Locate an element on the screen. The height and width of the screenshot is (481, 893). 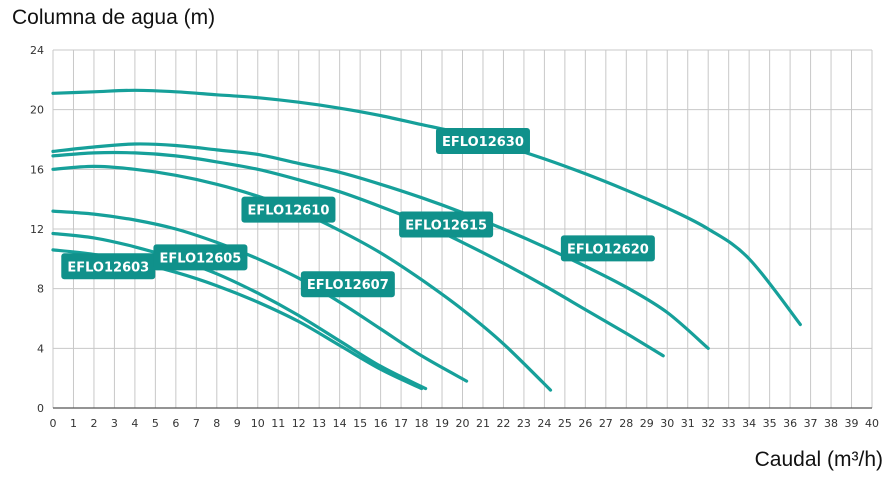
x-tick-label: 5 is located at coordinates (155, 423).